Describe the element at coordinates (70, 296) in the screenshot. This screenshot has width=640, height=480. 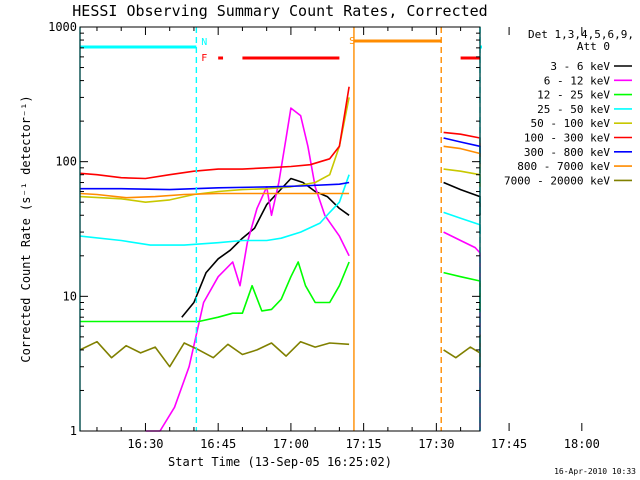
I see `y-tick-label-10: 10` at that location.